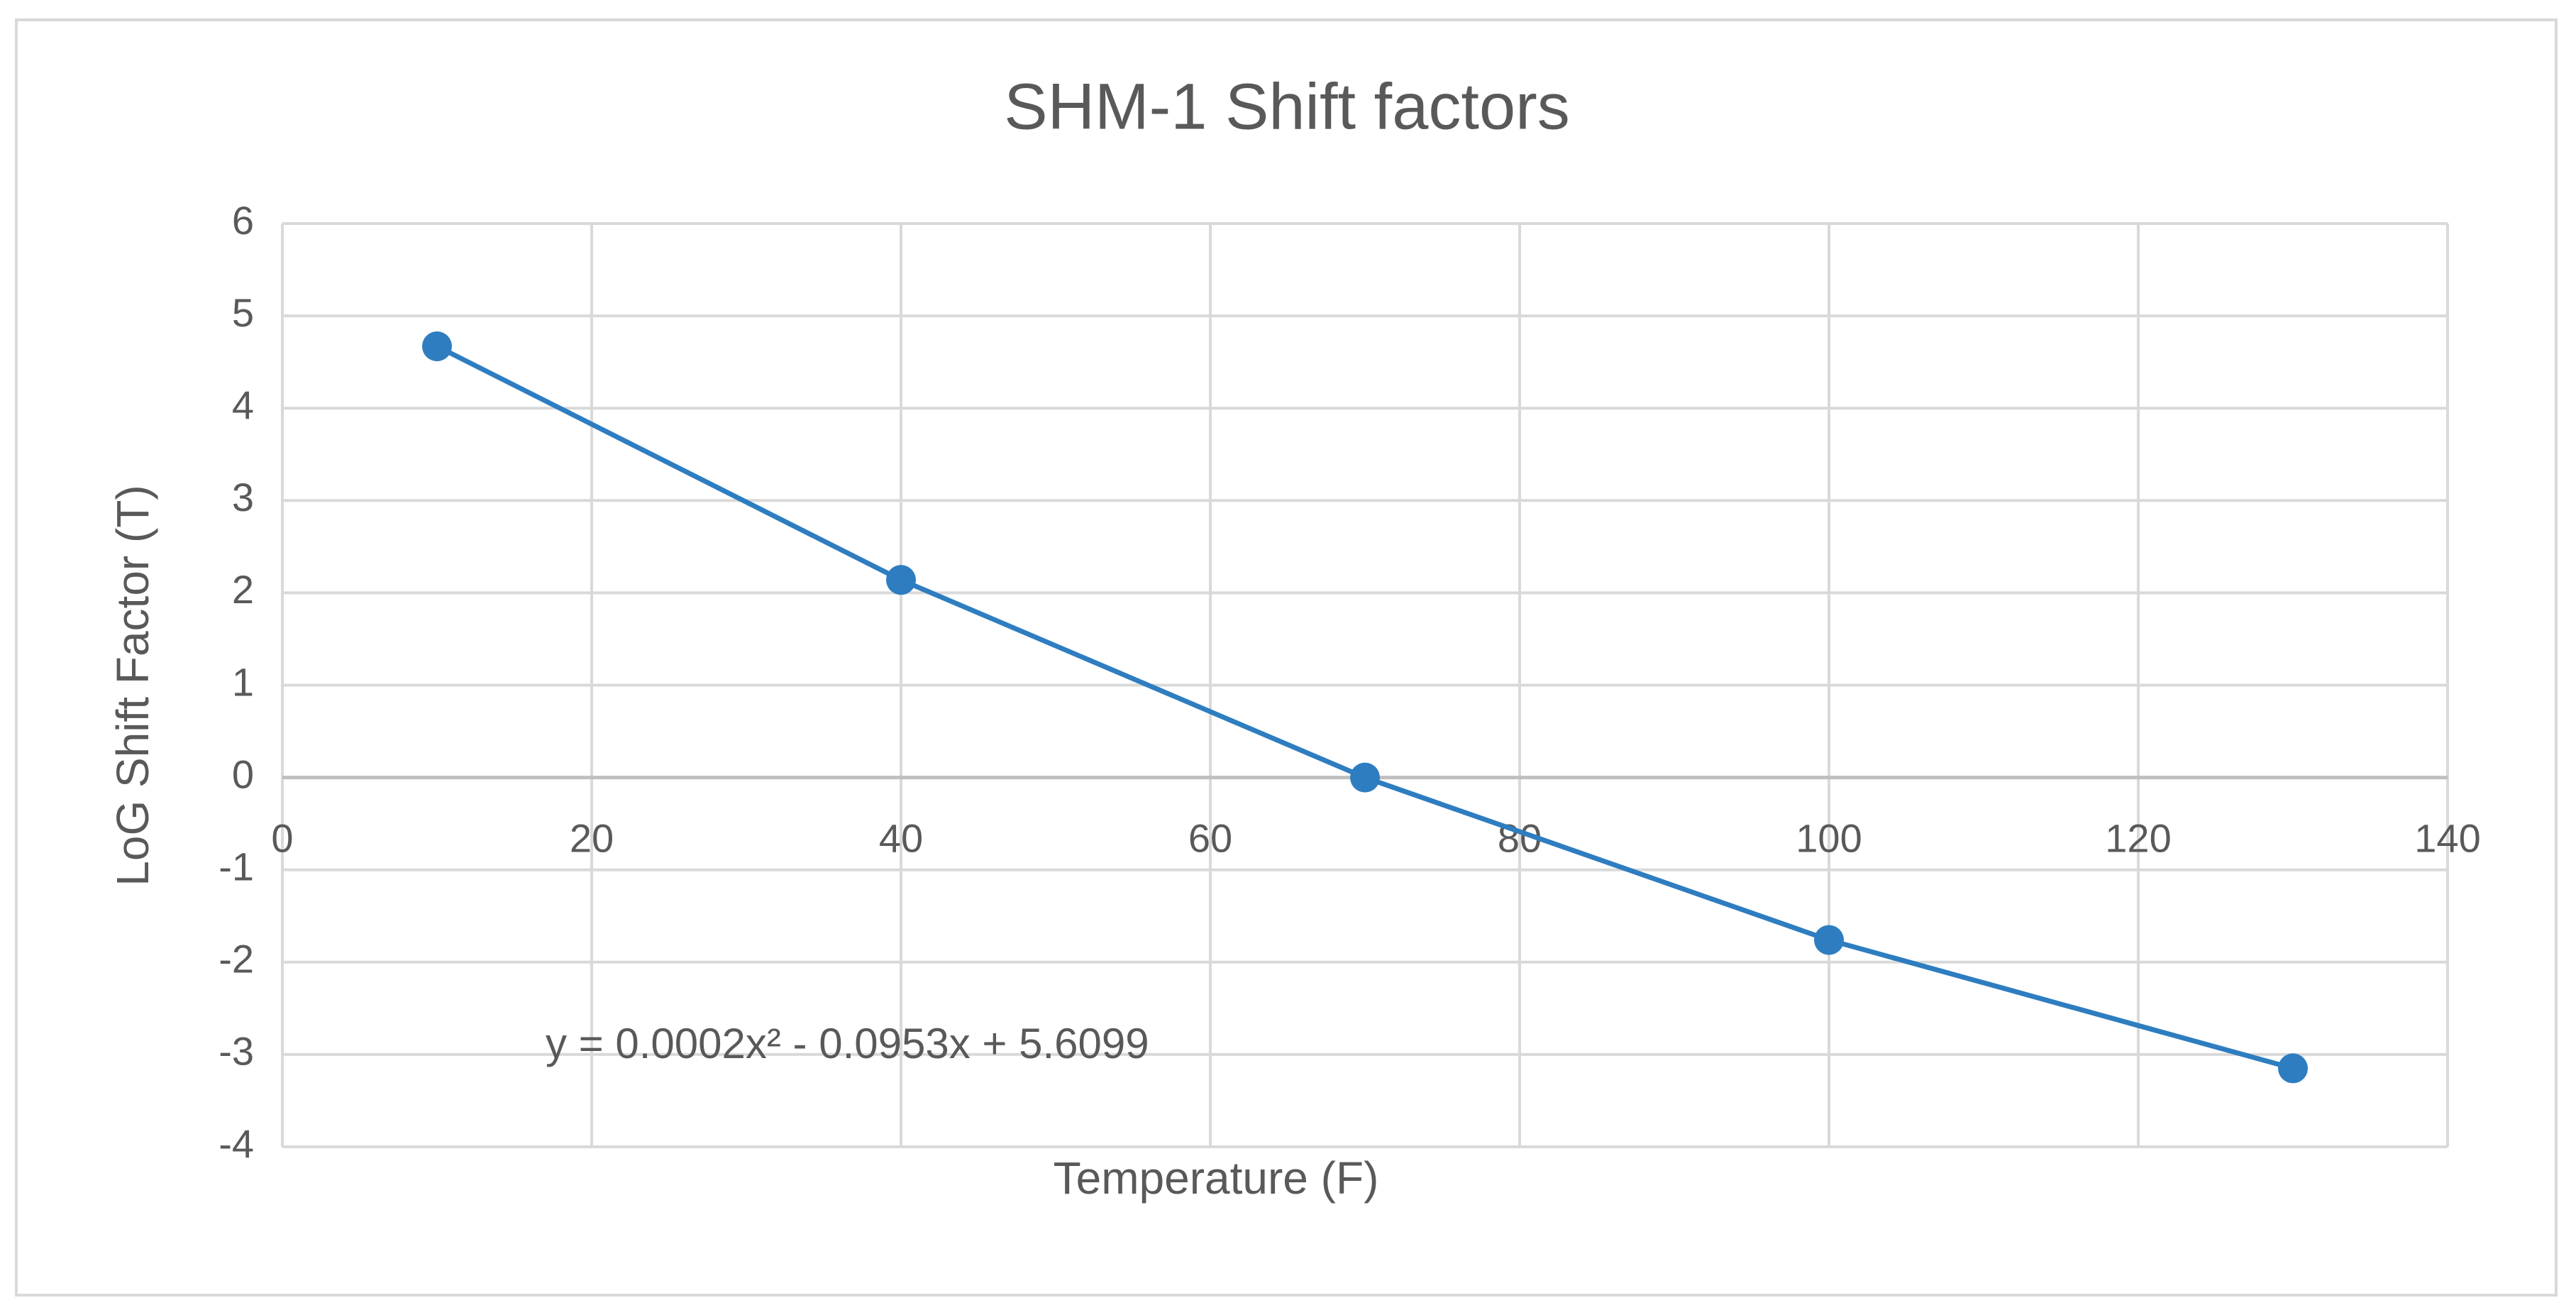 The width and height of the screenshot is (2576, 1315). I want to click on y-tick-label: 2, so click(243, 589).